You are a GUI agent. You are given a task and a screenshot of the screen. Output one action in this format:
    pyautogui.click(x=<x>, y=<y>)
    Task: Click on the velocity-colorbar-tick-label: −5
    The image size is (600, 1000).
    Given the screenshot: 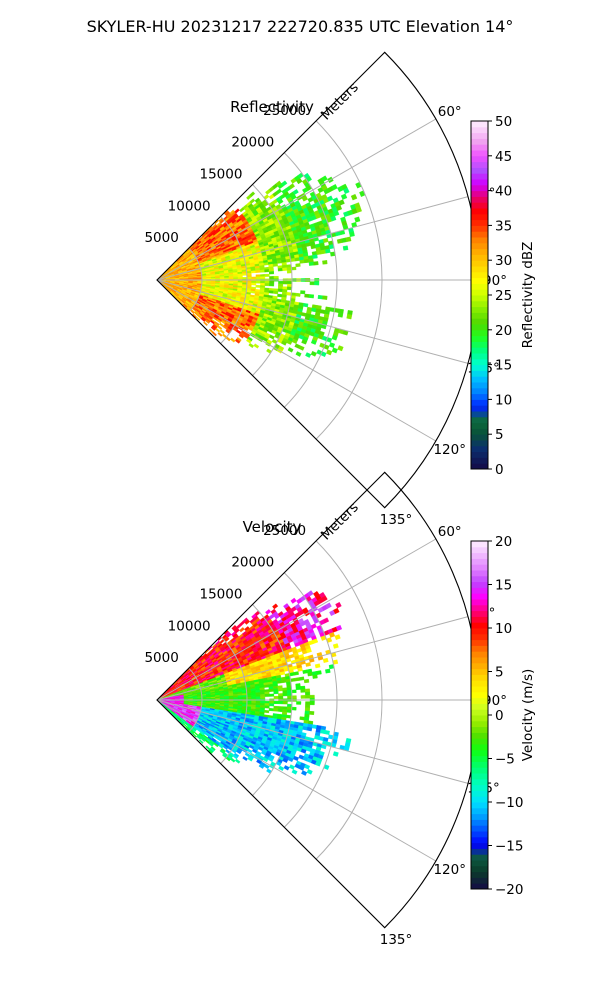 What is the action you would take?
    pyautogui.click(x=505, y=760)
    